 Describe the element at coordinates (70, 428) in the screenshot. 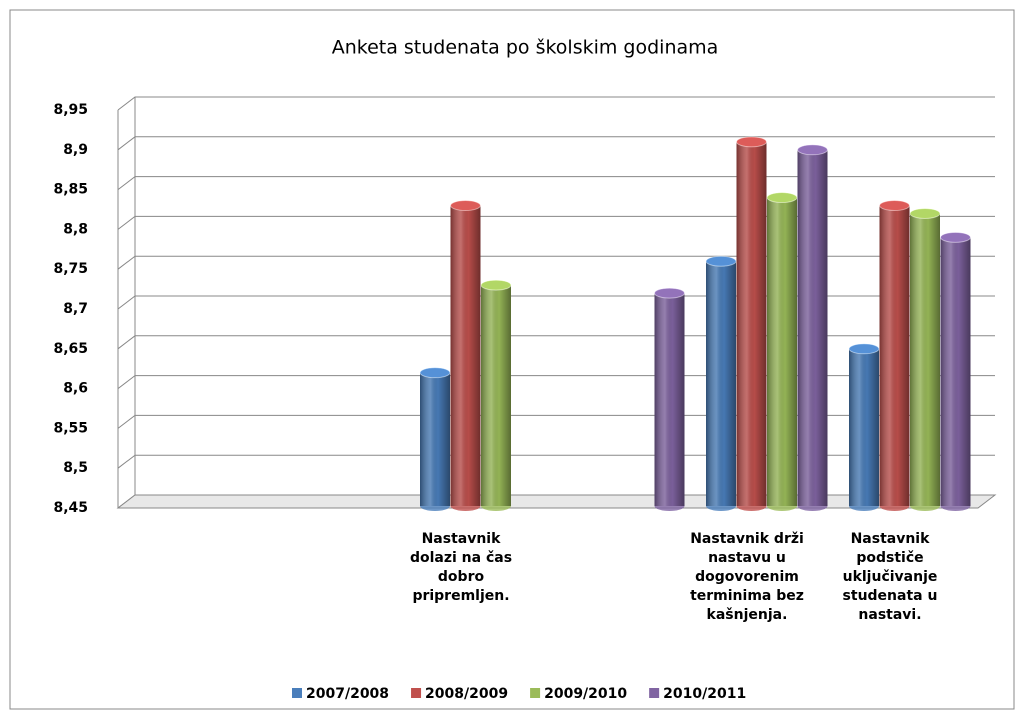

I see `y-tick-label: 8,55` at that location.